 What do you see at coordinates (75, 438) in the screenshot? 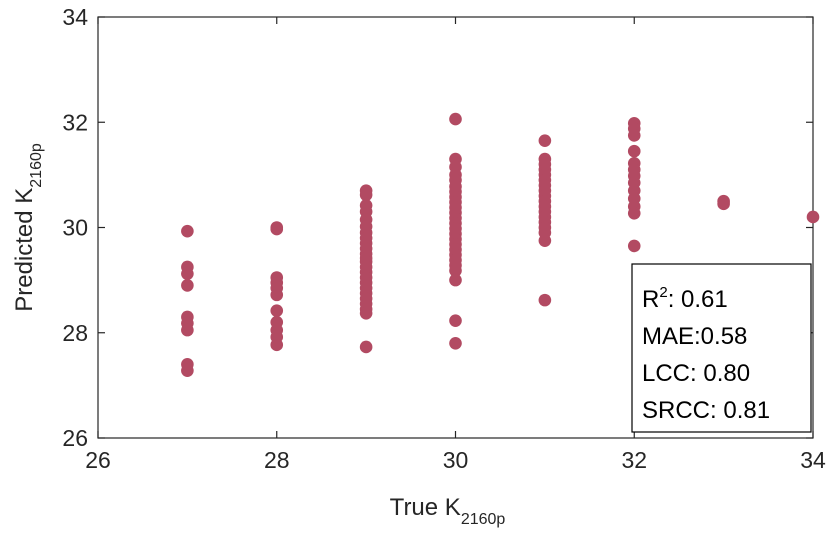
I see `y-tick-label: 26` at bounding box center [75, 438].